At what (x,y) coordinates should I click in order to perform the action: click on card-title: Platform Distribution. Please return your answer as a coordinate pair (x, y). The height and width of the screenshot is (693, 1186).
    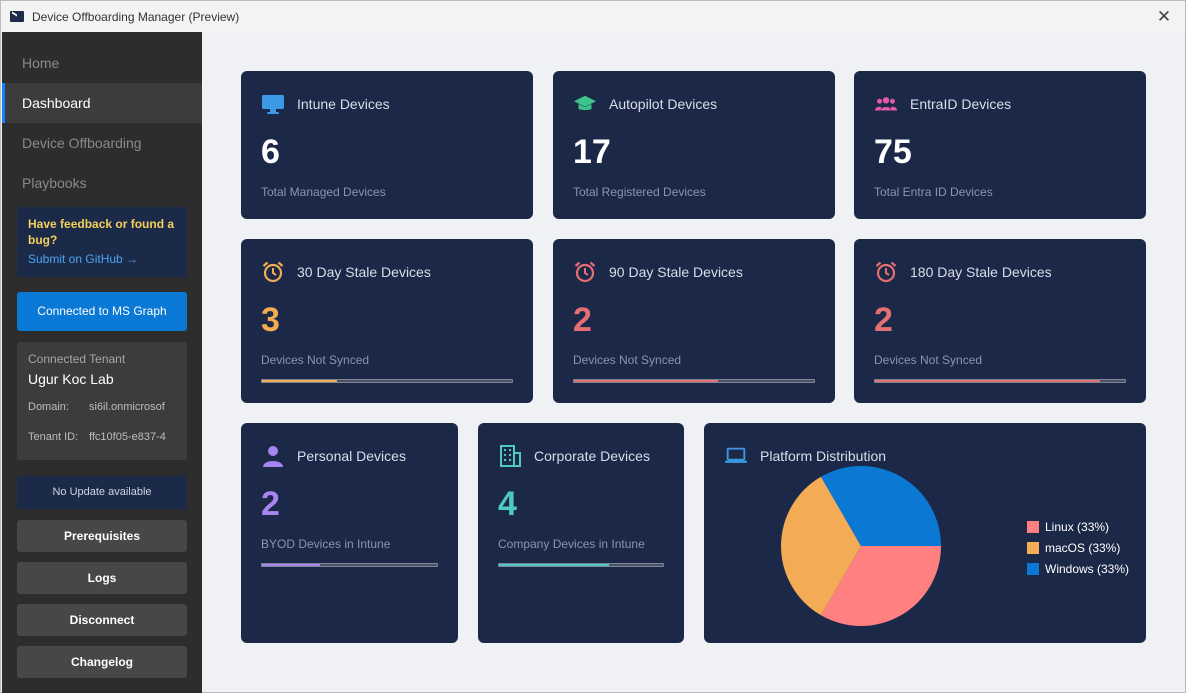
    Looking at the image, I should click on (823, 456).